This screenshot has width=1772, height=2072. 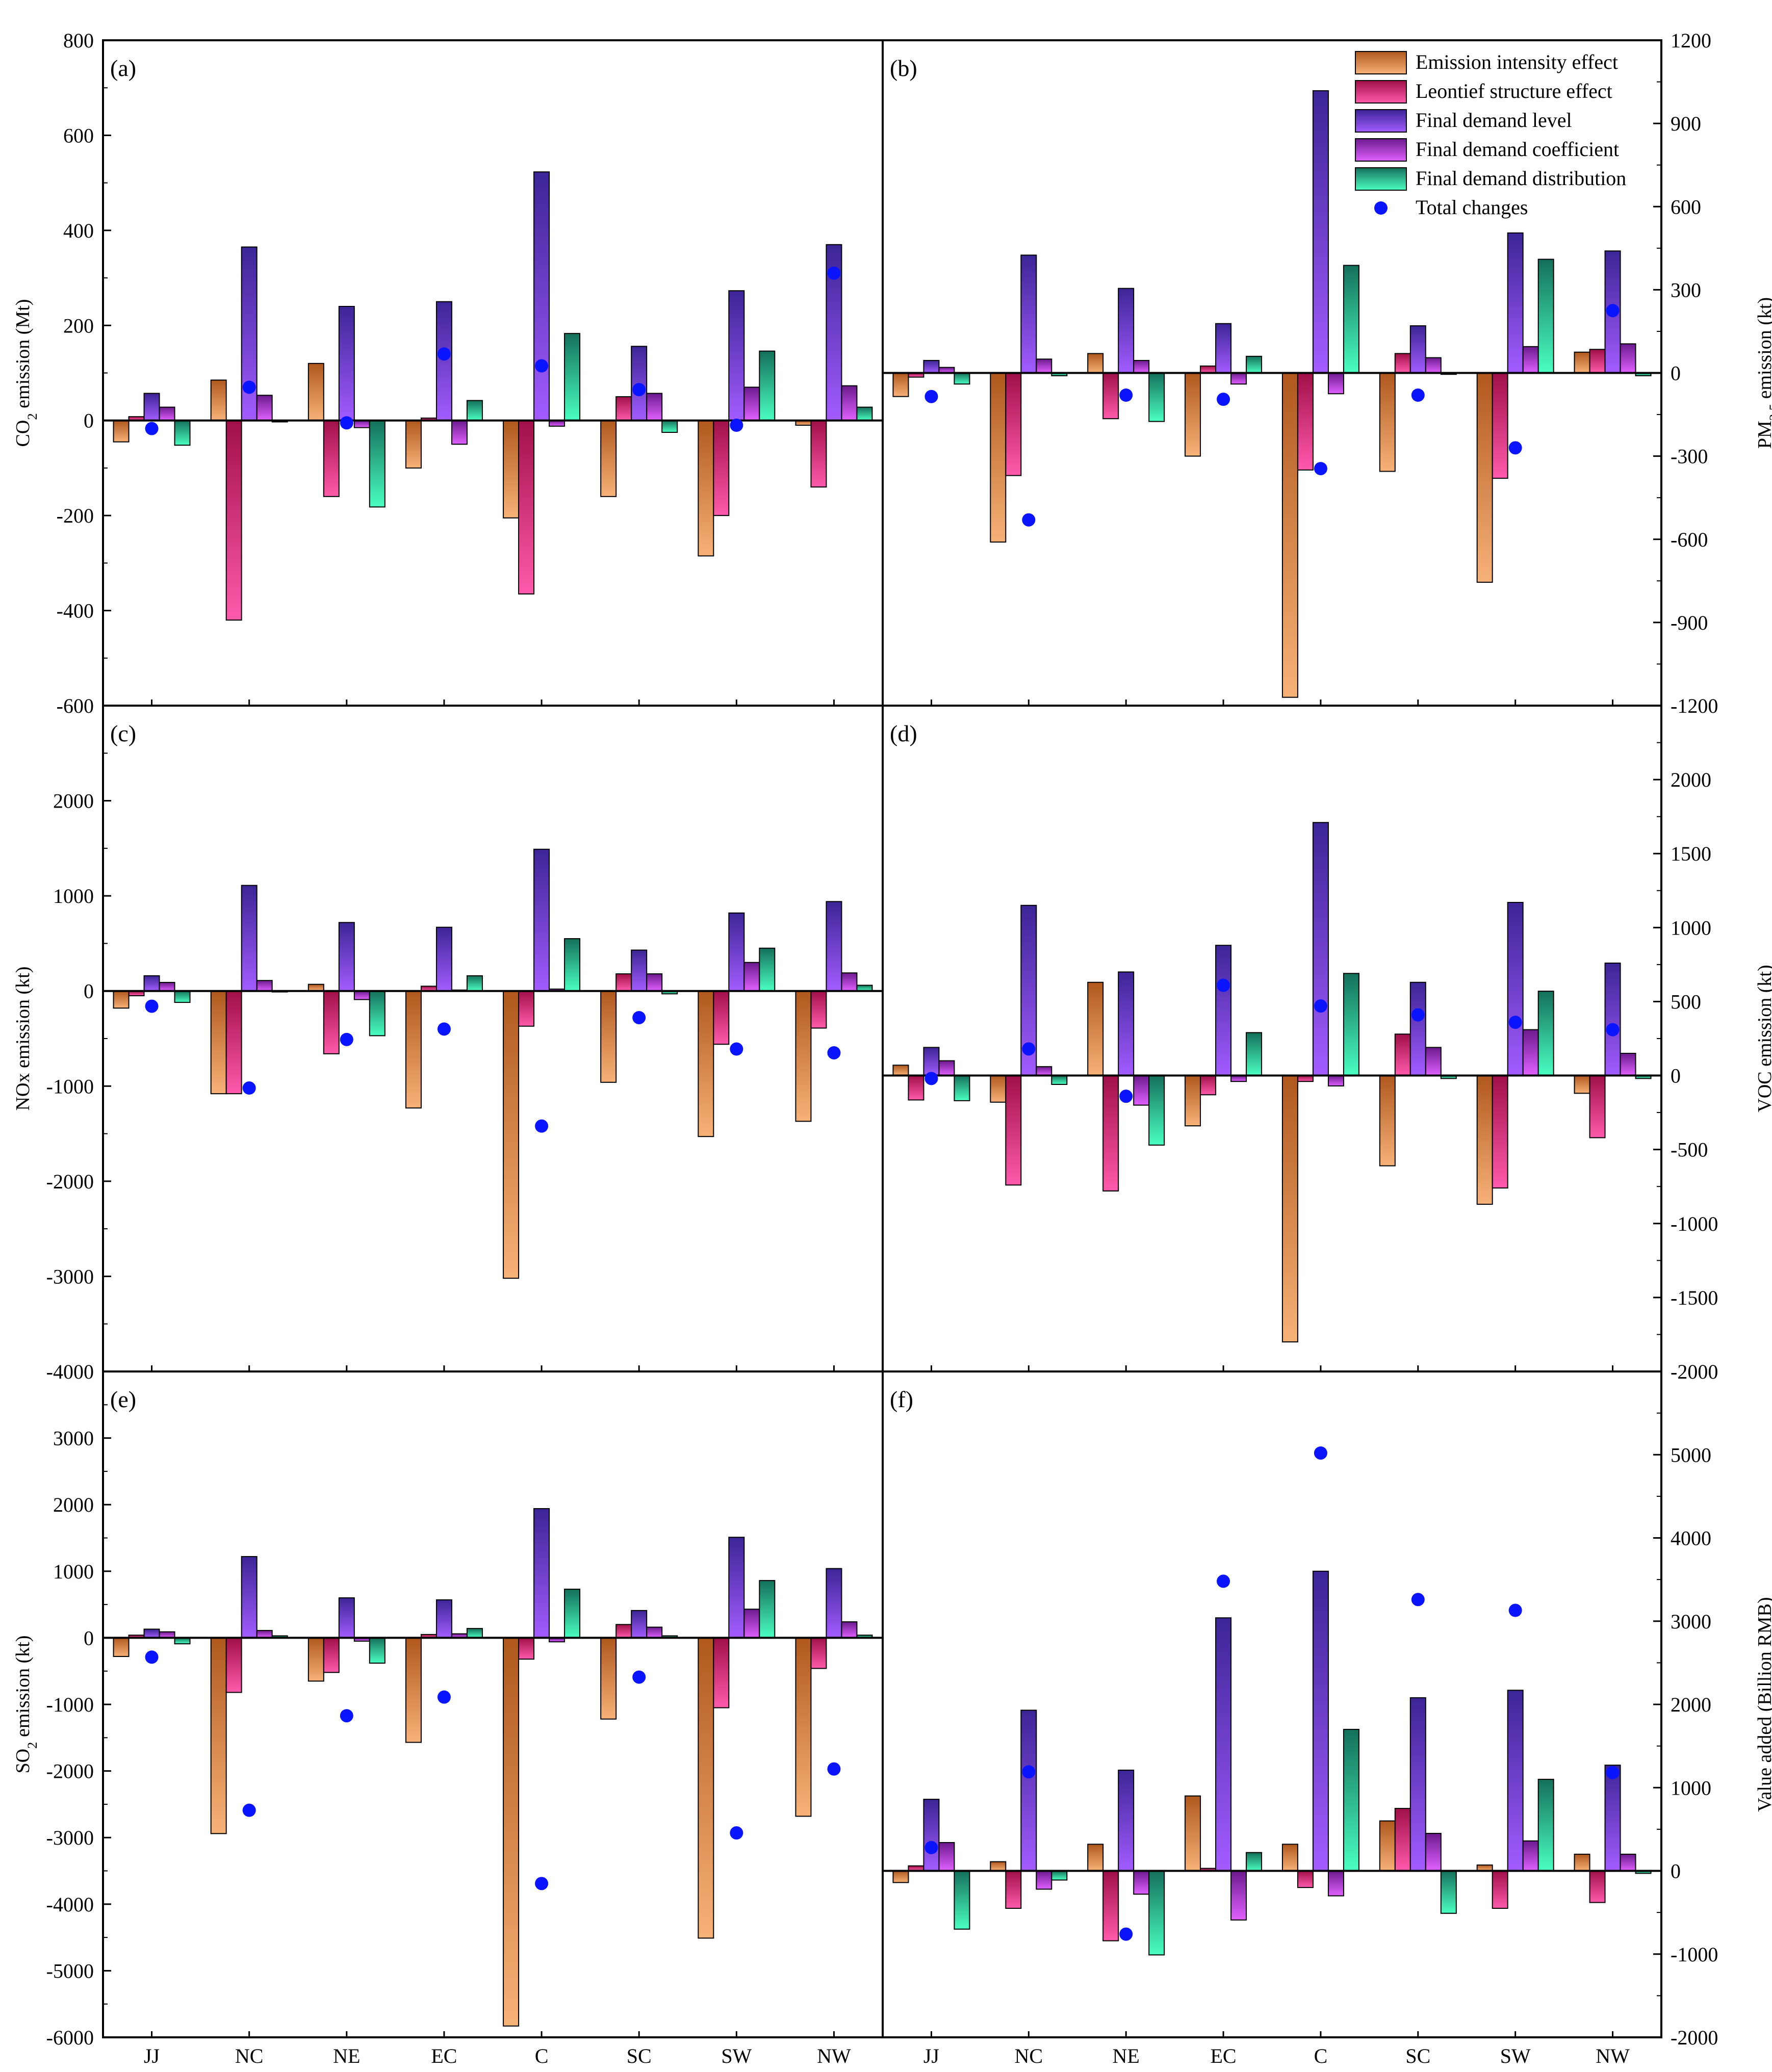 What do you see at coordinates (1769, 412) in the screenshot?
I see `label-part: 2.5` at bounding box center [1769, 412].